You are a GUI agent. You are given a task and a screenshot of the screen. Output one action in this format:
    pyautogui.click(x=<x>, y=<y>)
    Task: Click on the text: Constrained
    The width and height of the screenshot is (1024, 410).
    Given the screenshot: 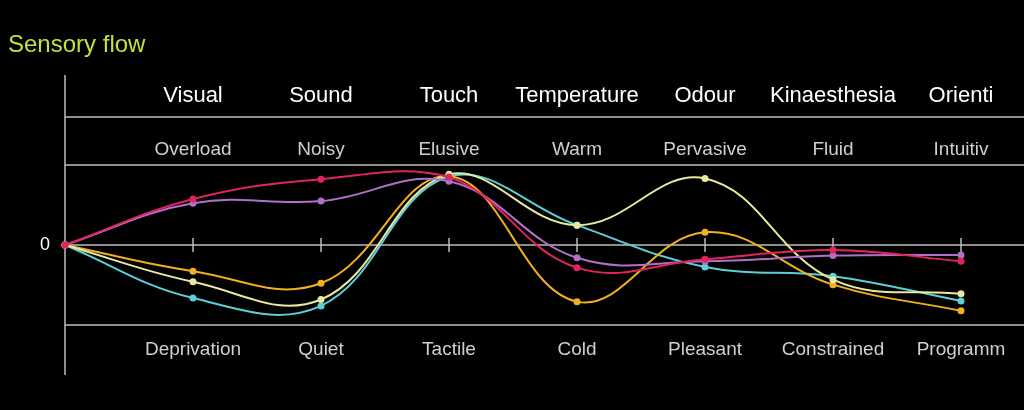 What is the action you would take?
    pyautogui.click(x=833, y=349)
    